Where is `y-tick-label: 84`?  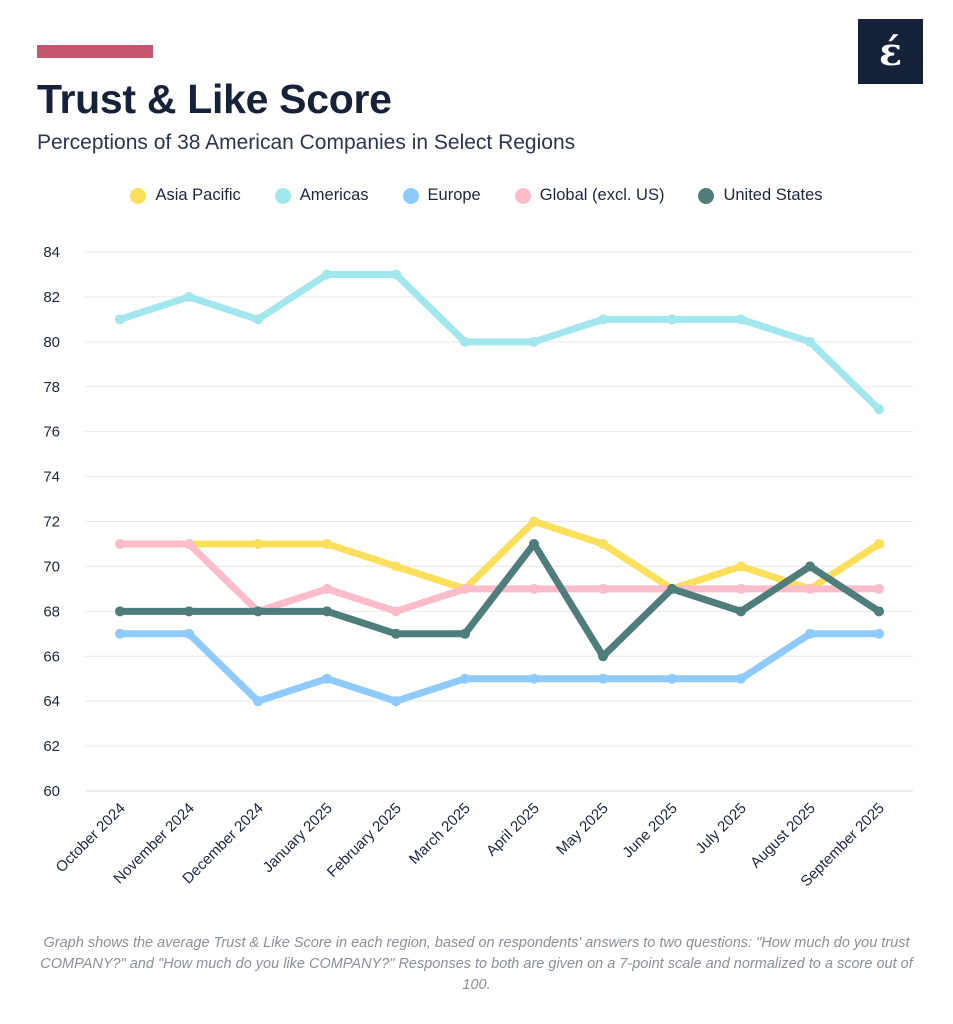 y-tick-label: 84 is located at coordinates (51, 252).